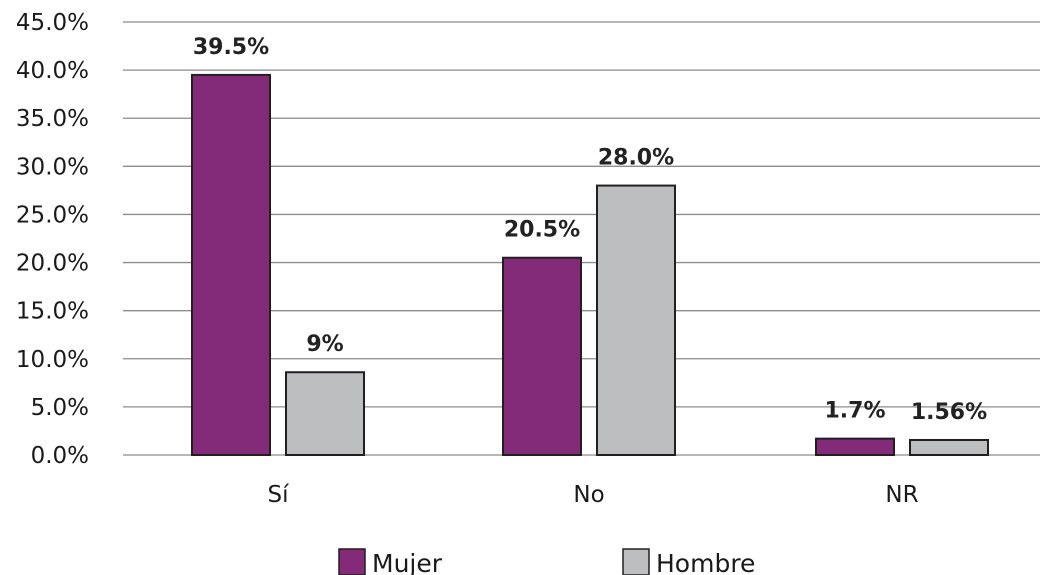 This screenshot has height=575, width=1045. Describe the element at coordinates (546, 561) in the screenshot. I see `legend: Mujer Hombre` at that location.